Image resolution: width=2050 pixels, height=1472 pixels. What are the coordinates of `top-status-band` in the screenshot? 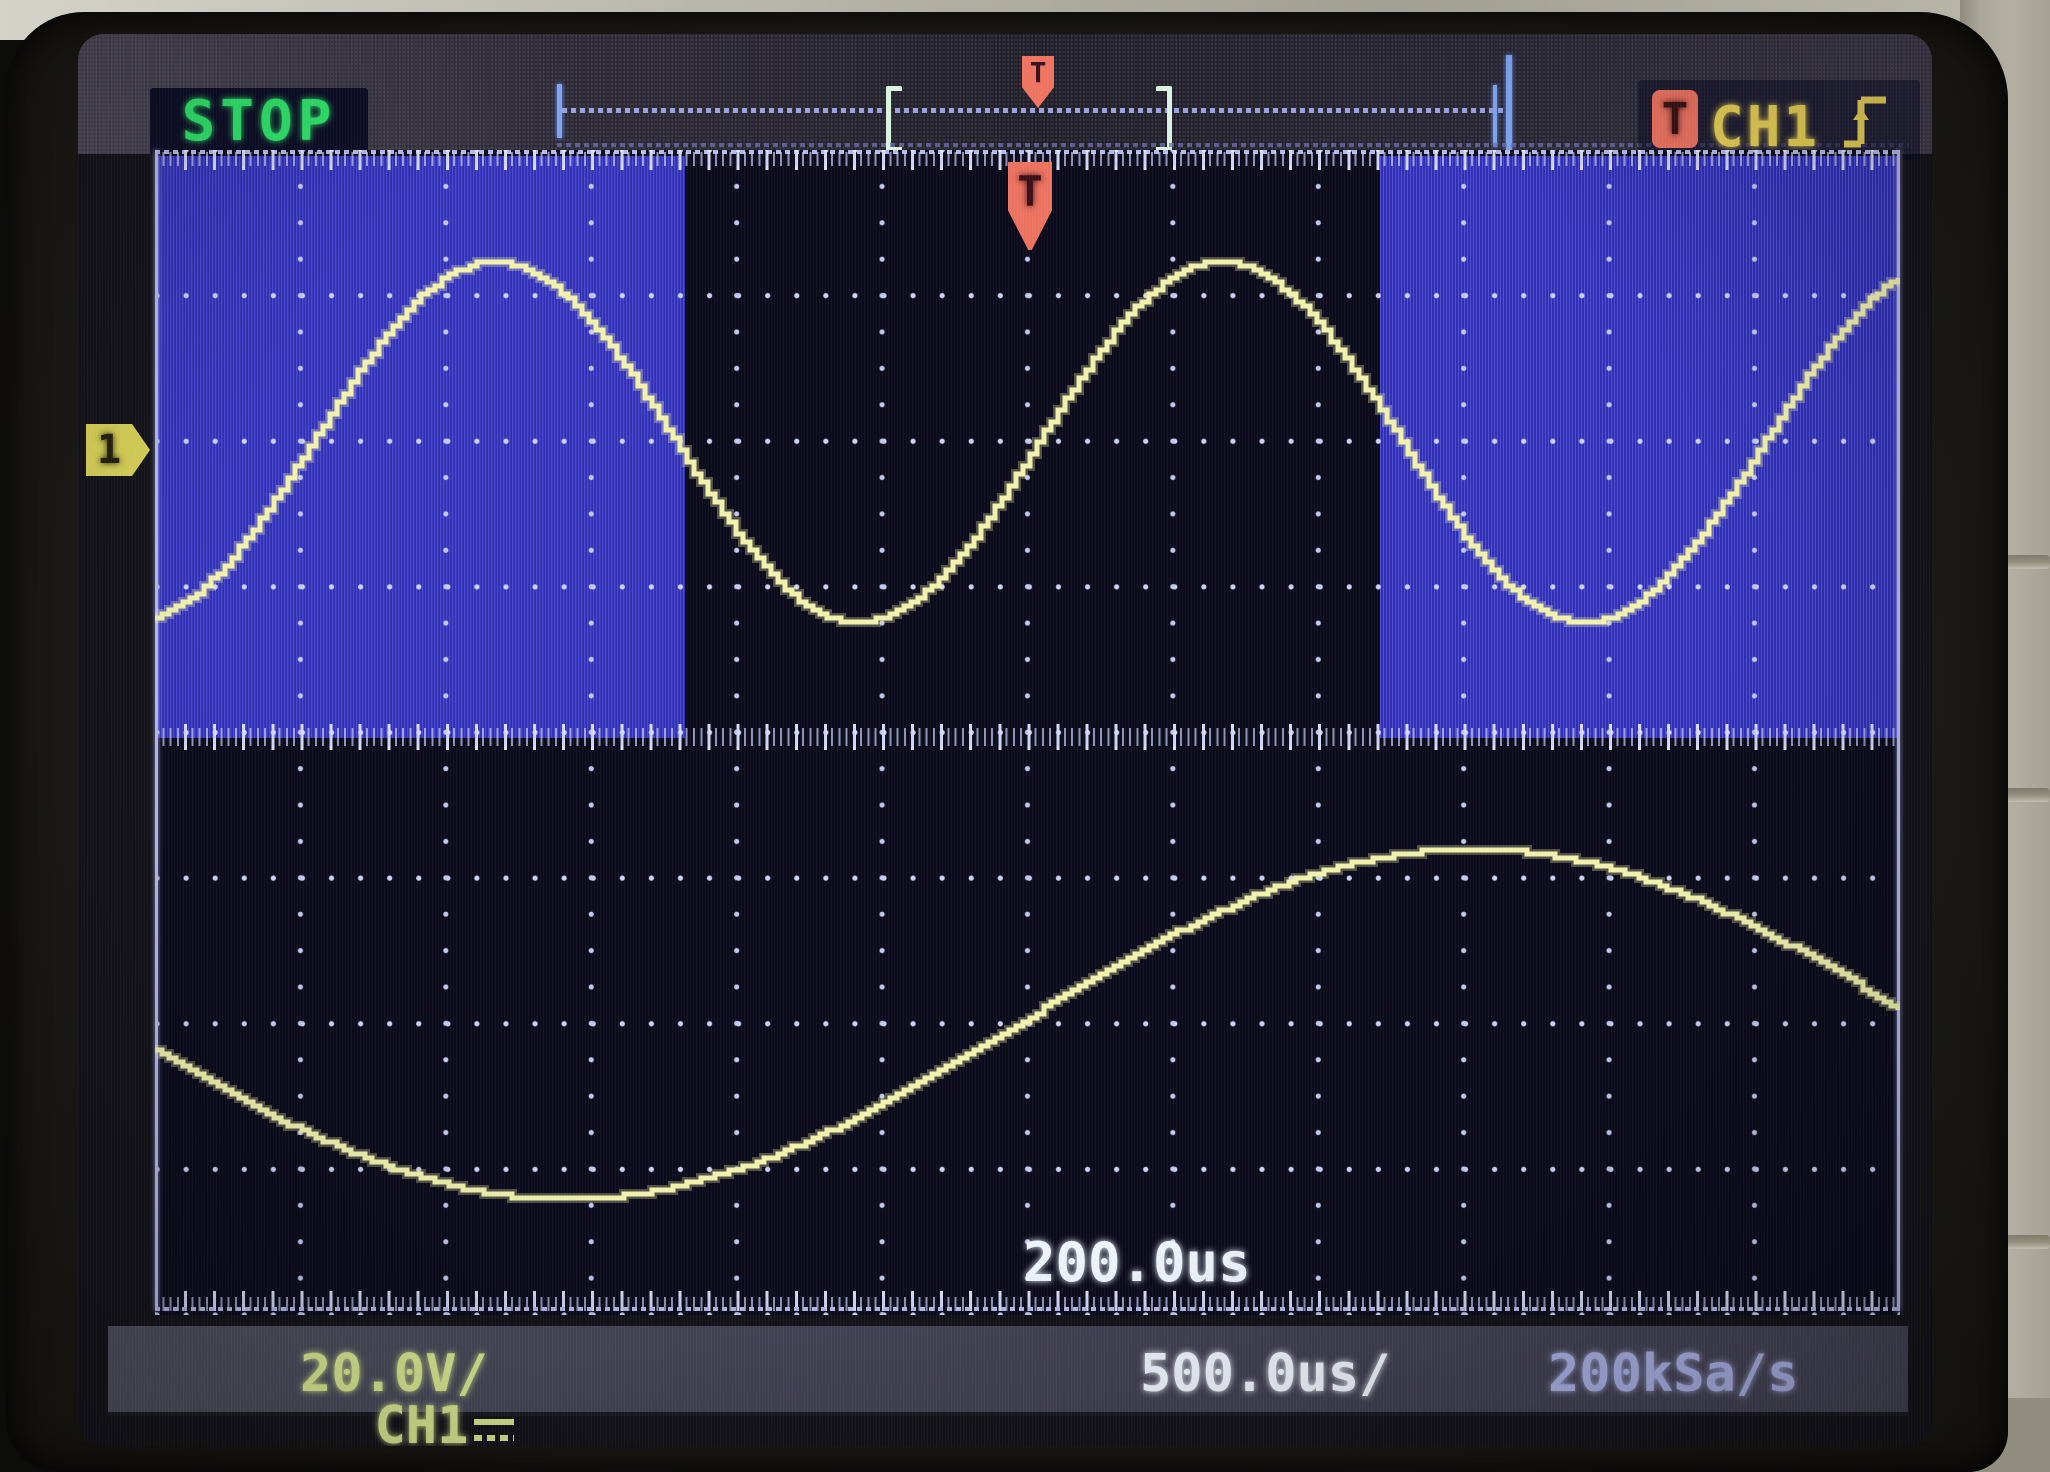 It's located at (1005, 94).